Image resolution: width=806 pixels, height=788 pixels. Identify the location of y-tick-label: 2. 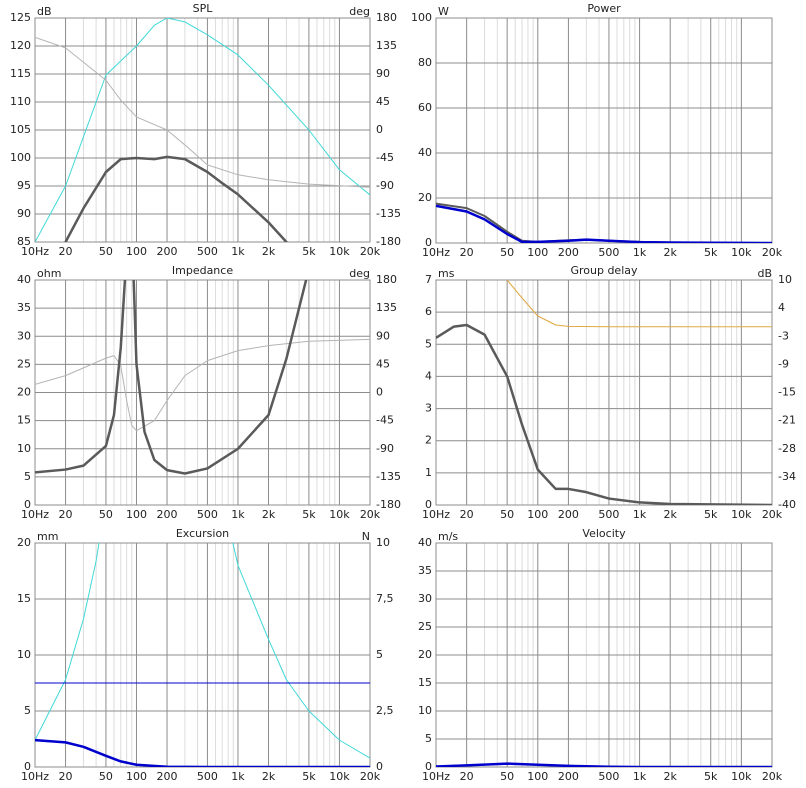
(428, 440).